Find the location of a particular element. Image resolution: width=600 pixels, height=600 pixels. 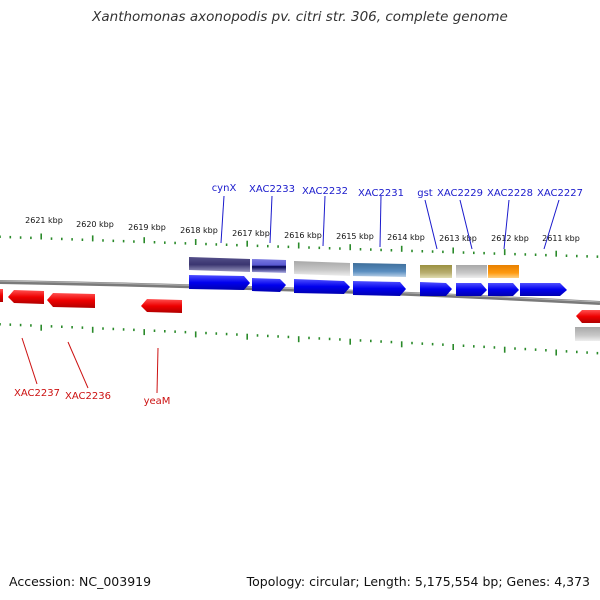

leader-line-cynx is located at coordinates (222, 219).